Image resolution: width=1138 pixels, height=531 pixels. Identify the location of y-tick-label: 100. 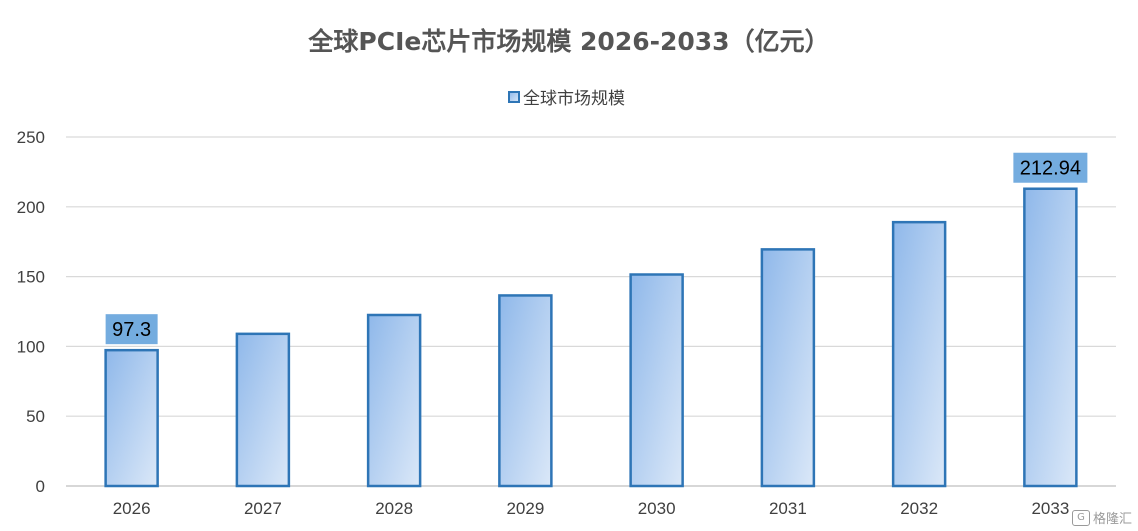
(31, 346).